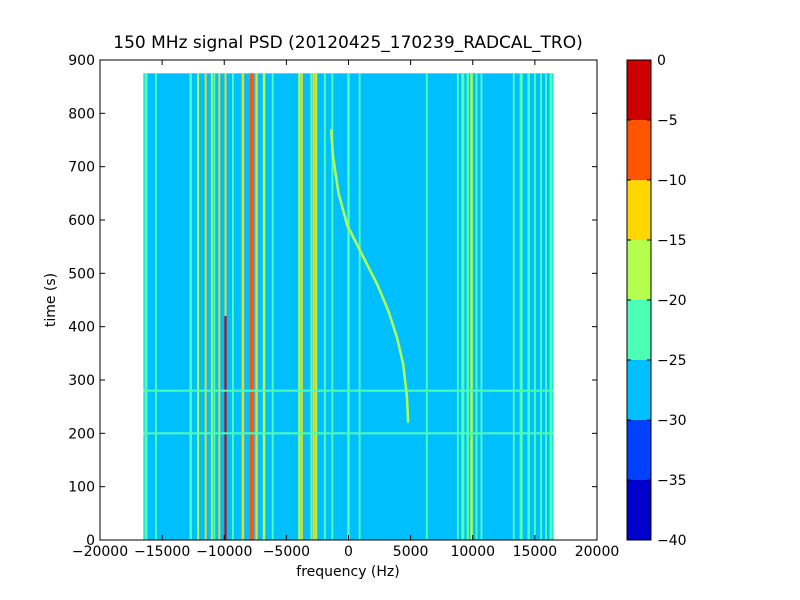 Image resolution: width=800 pixels, height=600 pixels. Describe the element at coordinates (667, 121) in the screenshot. I see `colorbar-tick-label: −5` at that location.